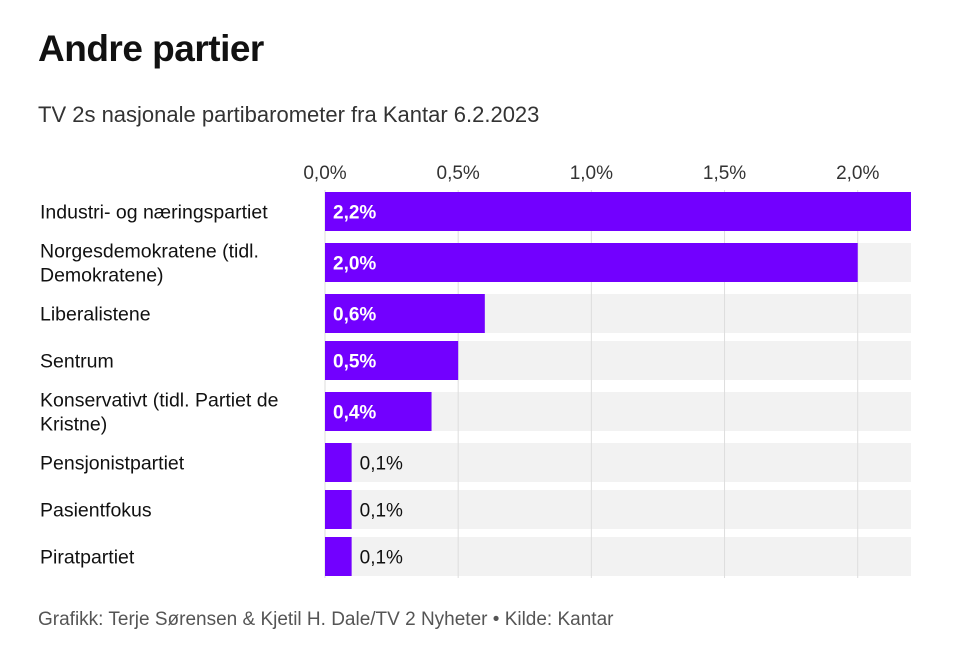  I want to click on x-tick-label: 0,5%, so click(458, 173).